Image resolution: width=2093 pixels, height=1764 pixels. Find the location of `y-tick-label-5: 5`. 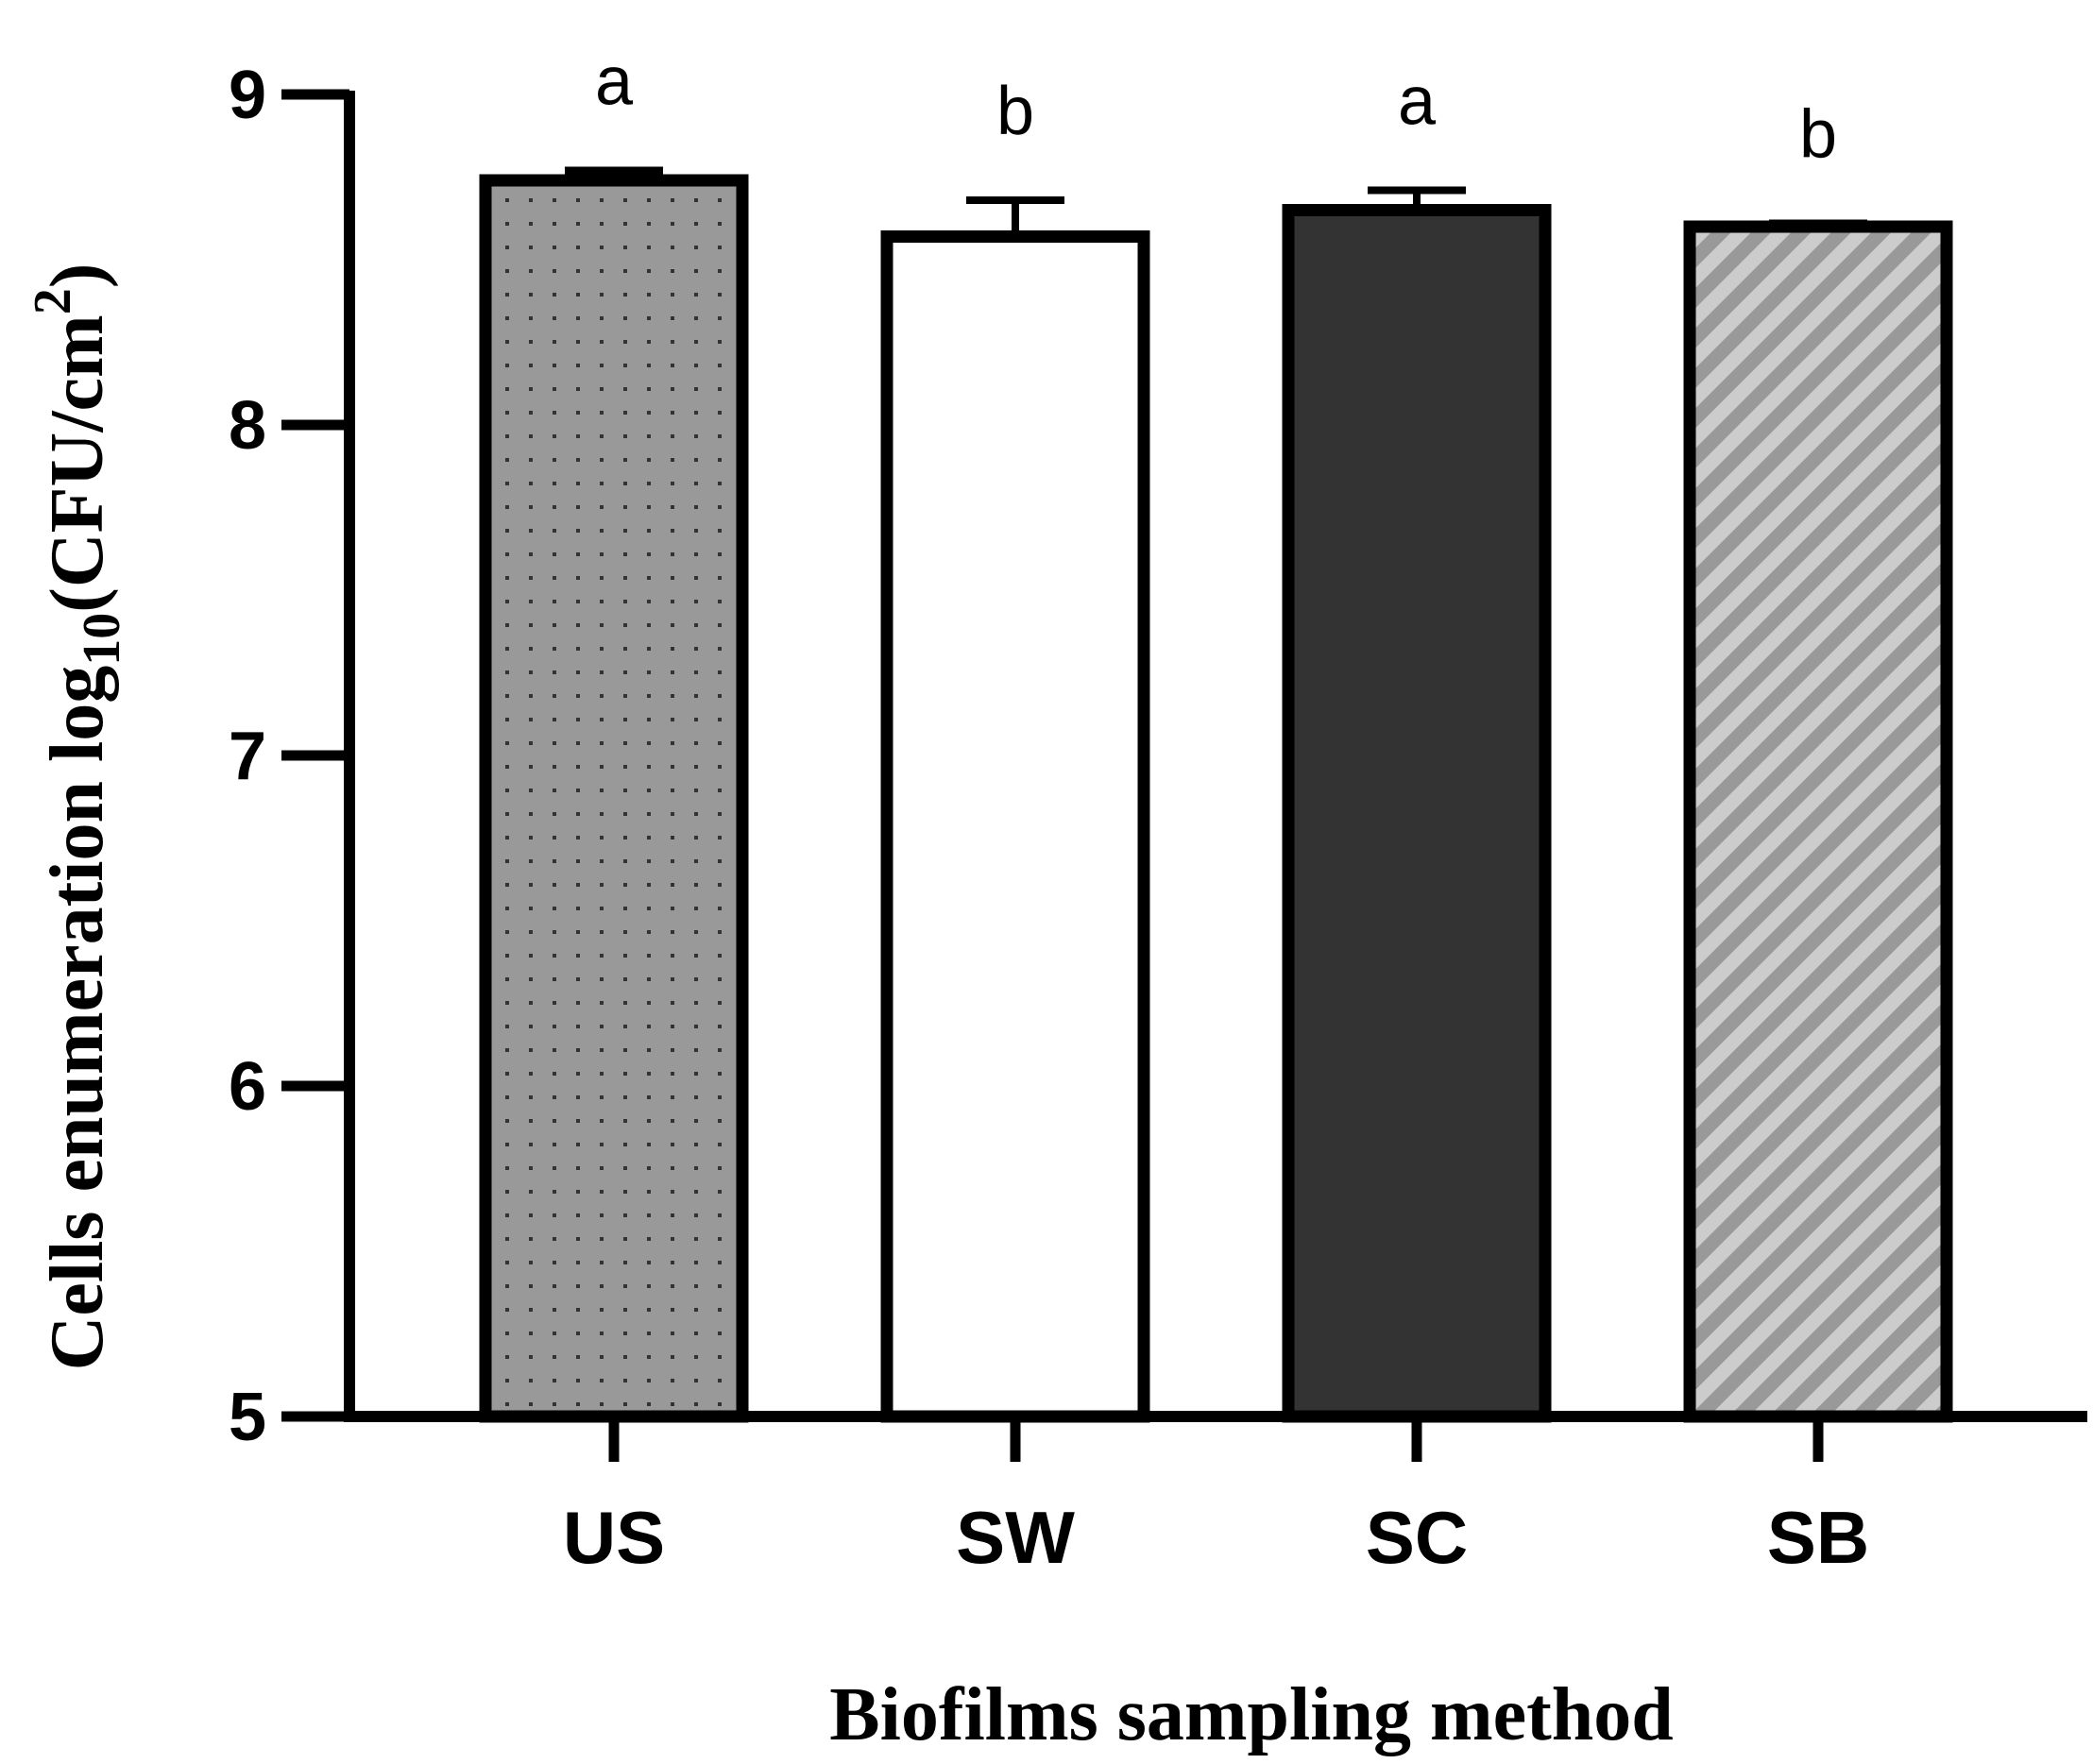

y-tick-label-5: 5 is located at coordinates (247, 1417).